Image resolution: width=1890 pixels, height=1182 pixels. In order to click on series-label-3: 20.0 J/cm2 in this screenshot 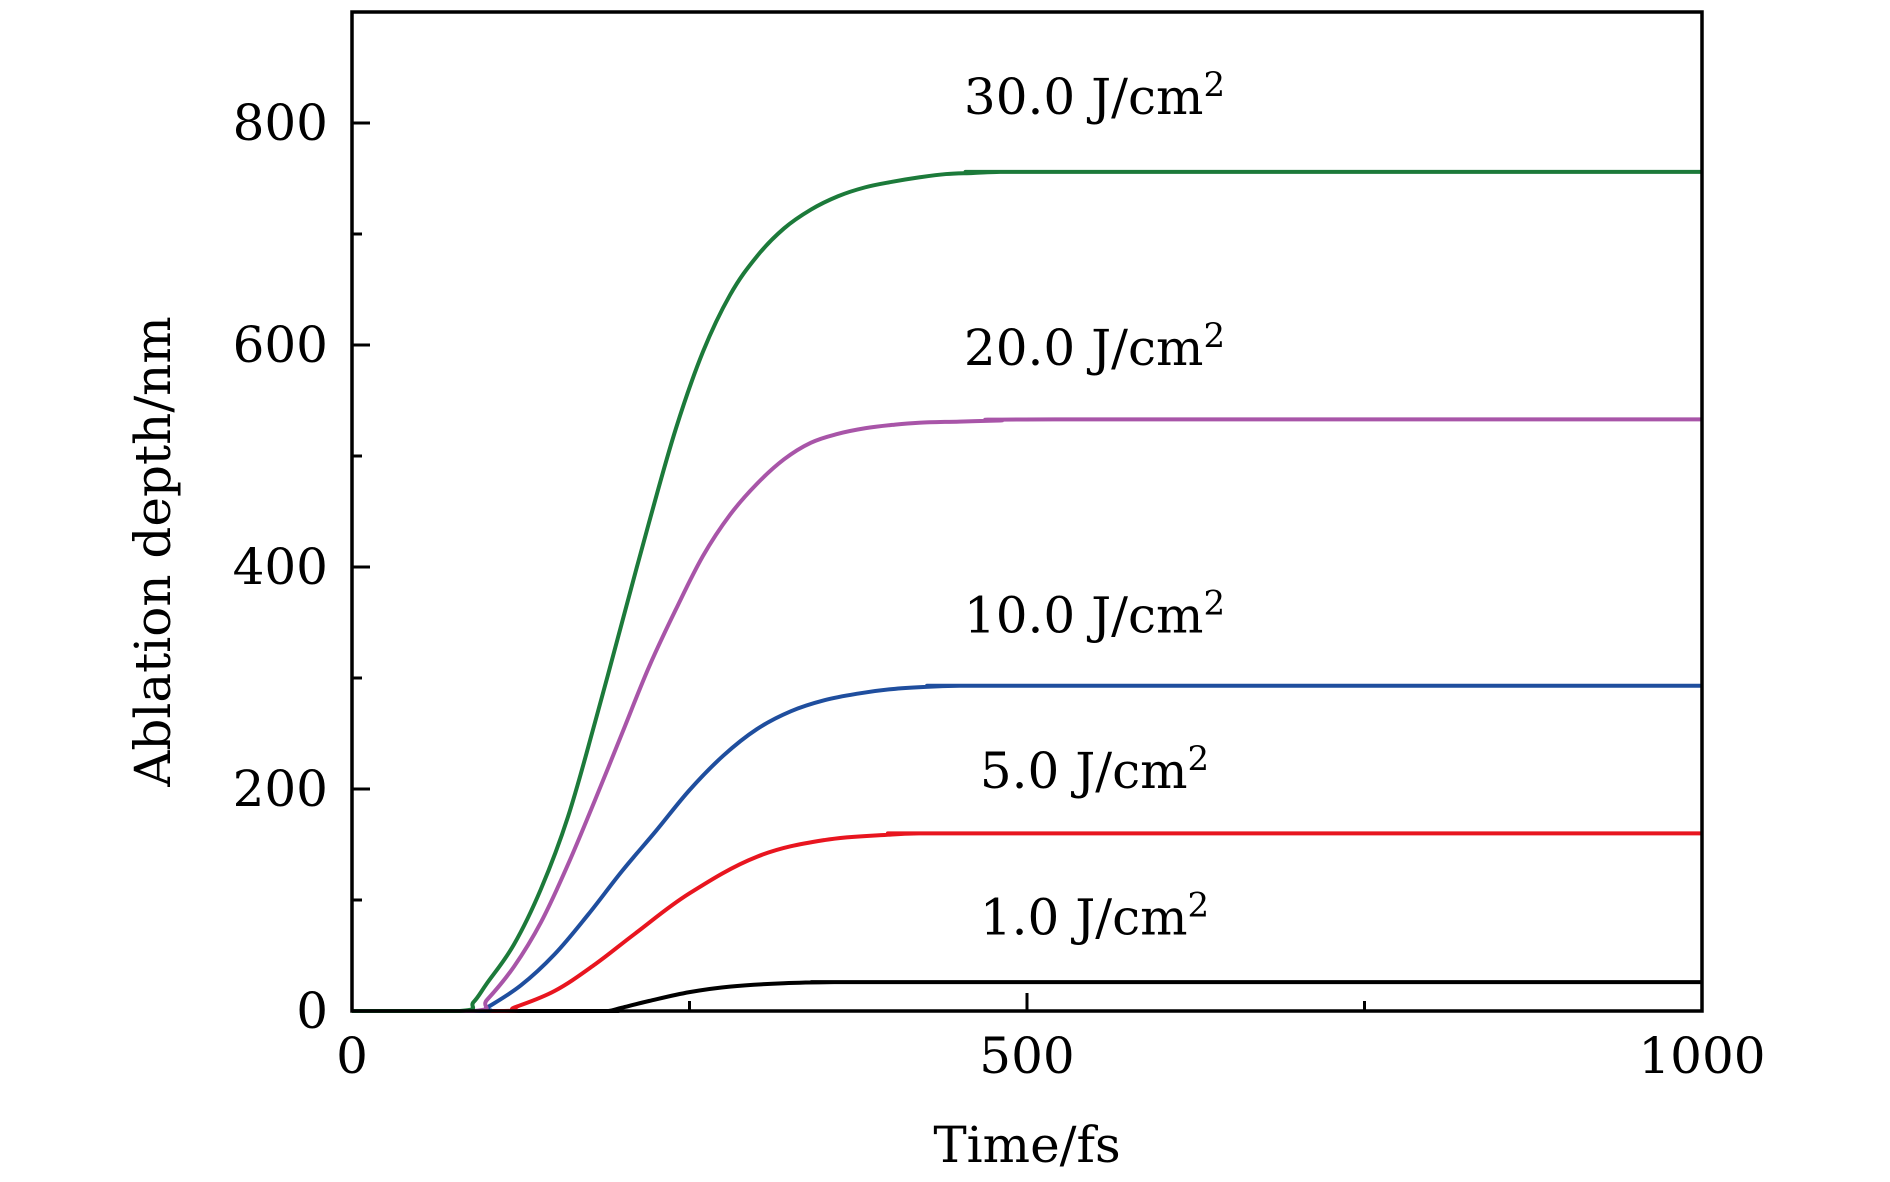, I will do `click(1094, 346)`.